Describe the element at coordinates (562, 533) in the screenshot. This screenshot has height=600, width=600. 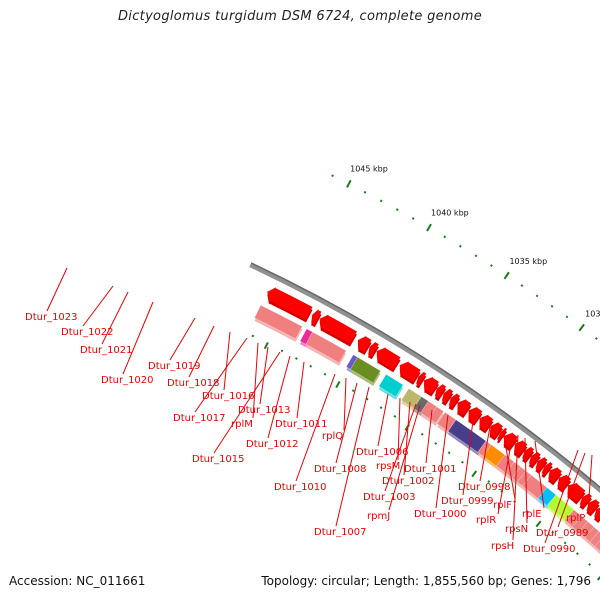
I see `gene-label: Dtur_0989` at that location.